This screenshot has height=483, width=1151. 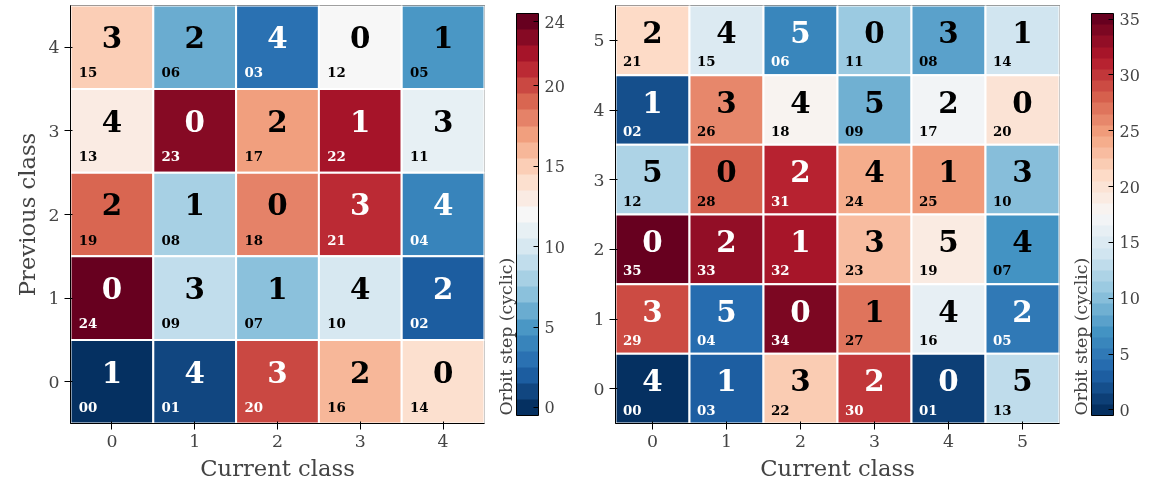 What do you see at coordinates (1129, 20) in the screenshot?
I see `color-bar-label: 35` at bounding box center [1129, 20].